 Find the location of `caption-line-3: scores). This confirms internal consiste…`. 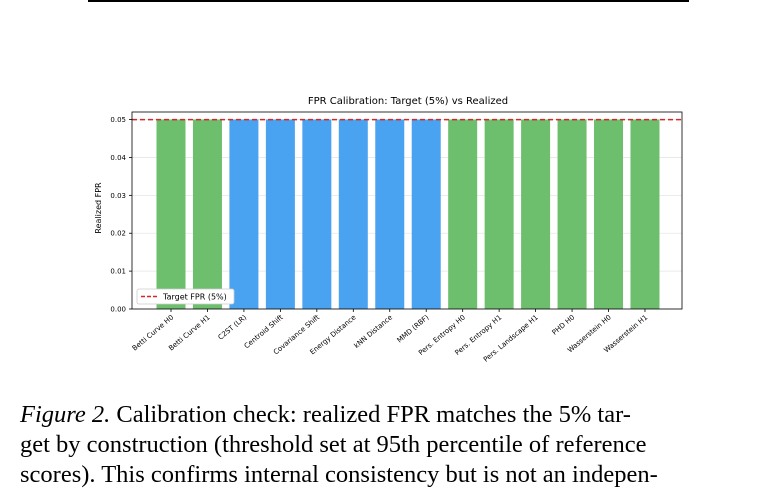

caption-line-3: scores). This confirms internal consiste… is located at coordinates (339, 474).